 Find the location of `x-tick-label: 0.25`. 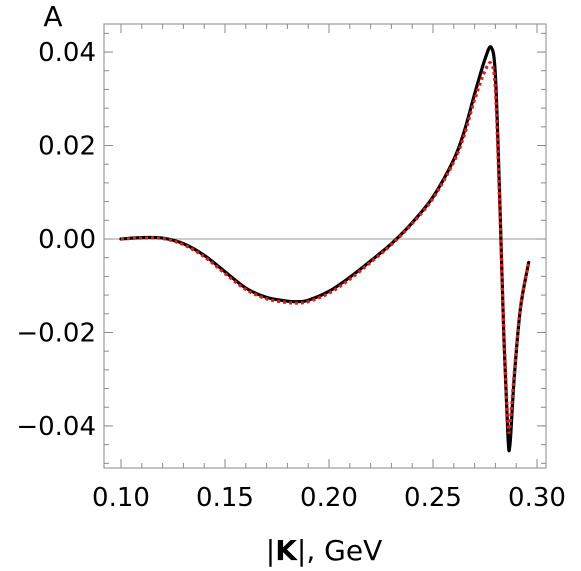

x-tick-label: 0.25 is located at coordinates (433, 498).